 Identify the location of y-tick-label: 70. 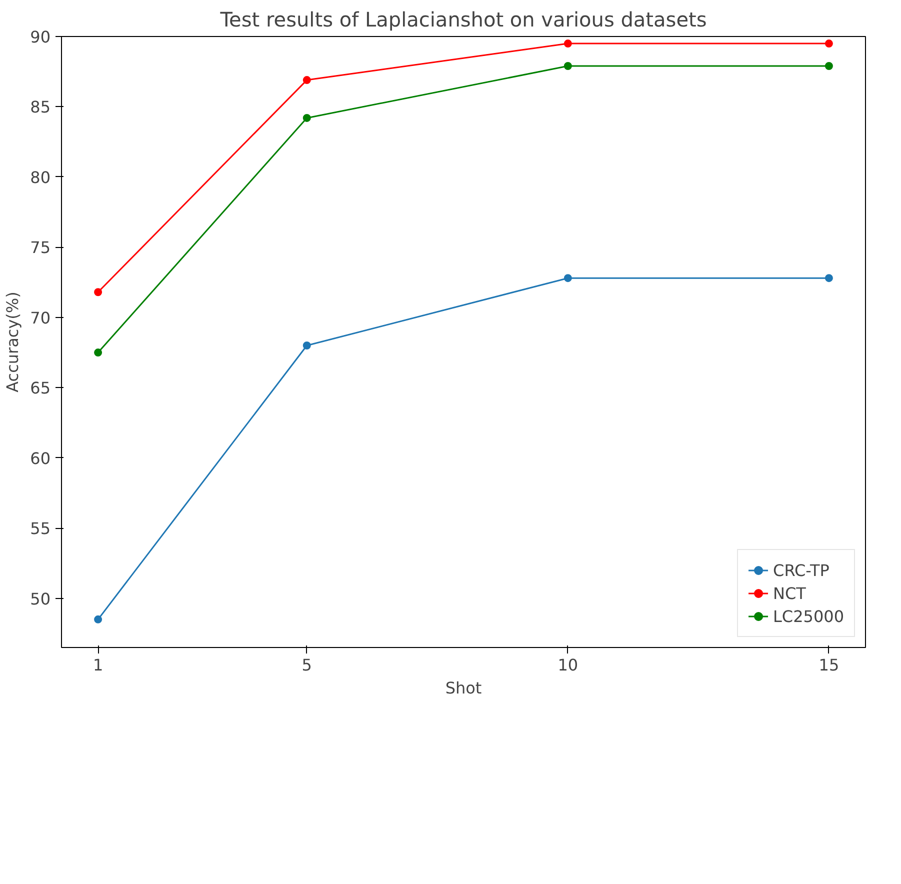
(40, 318).